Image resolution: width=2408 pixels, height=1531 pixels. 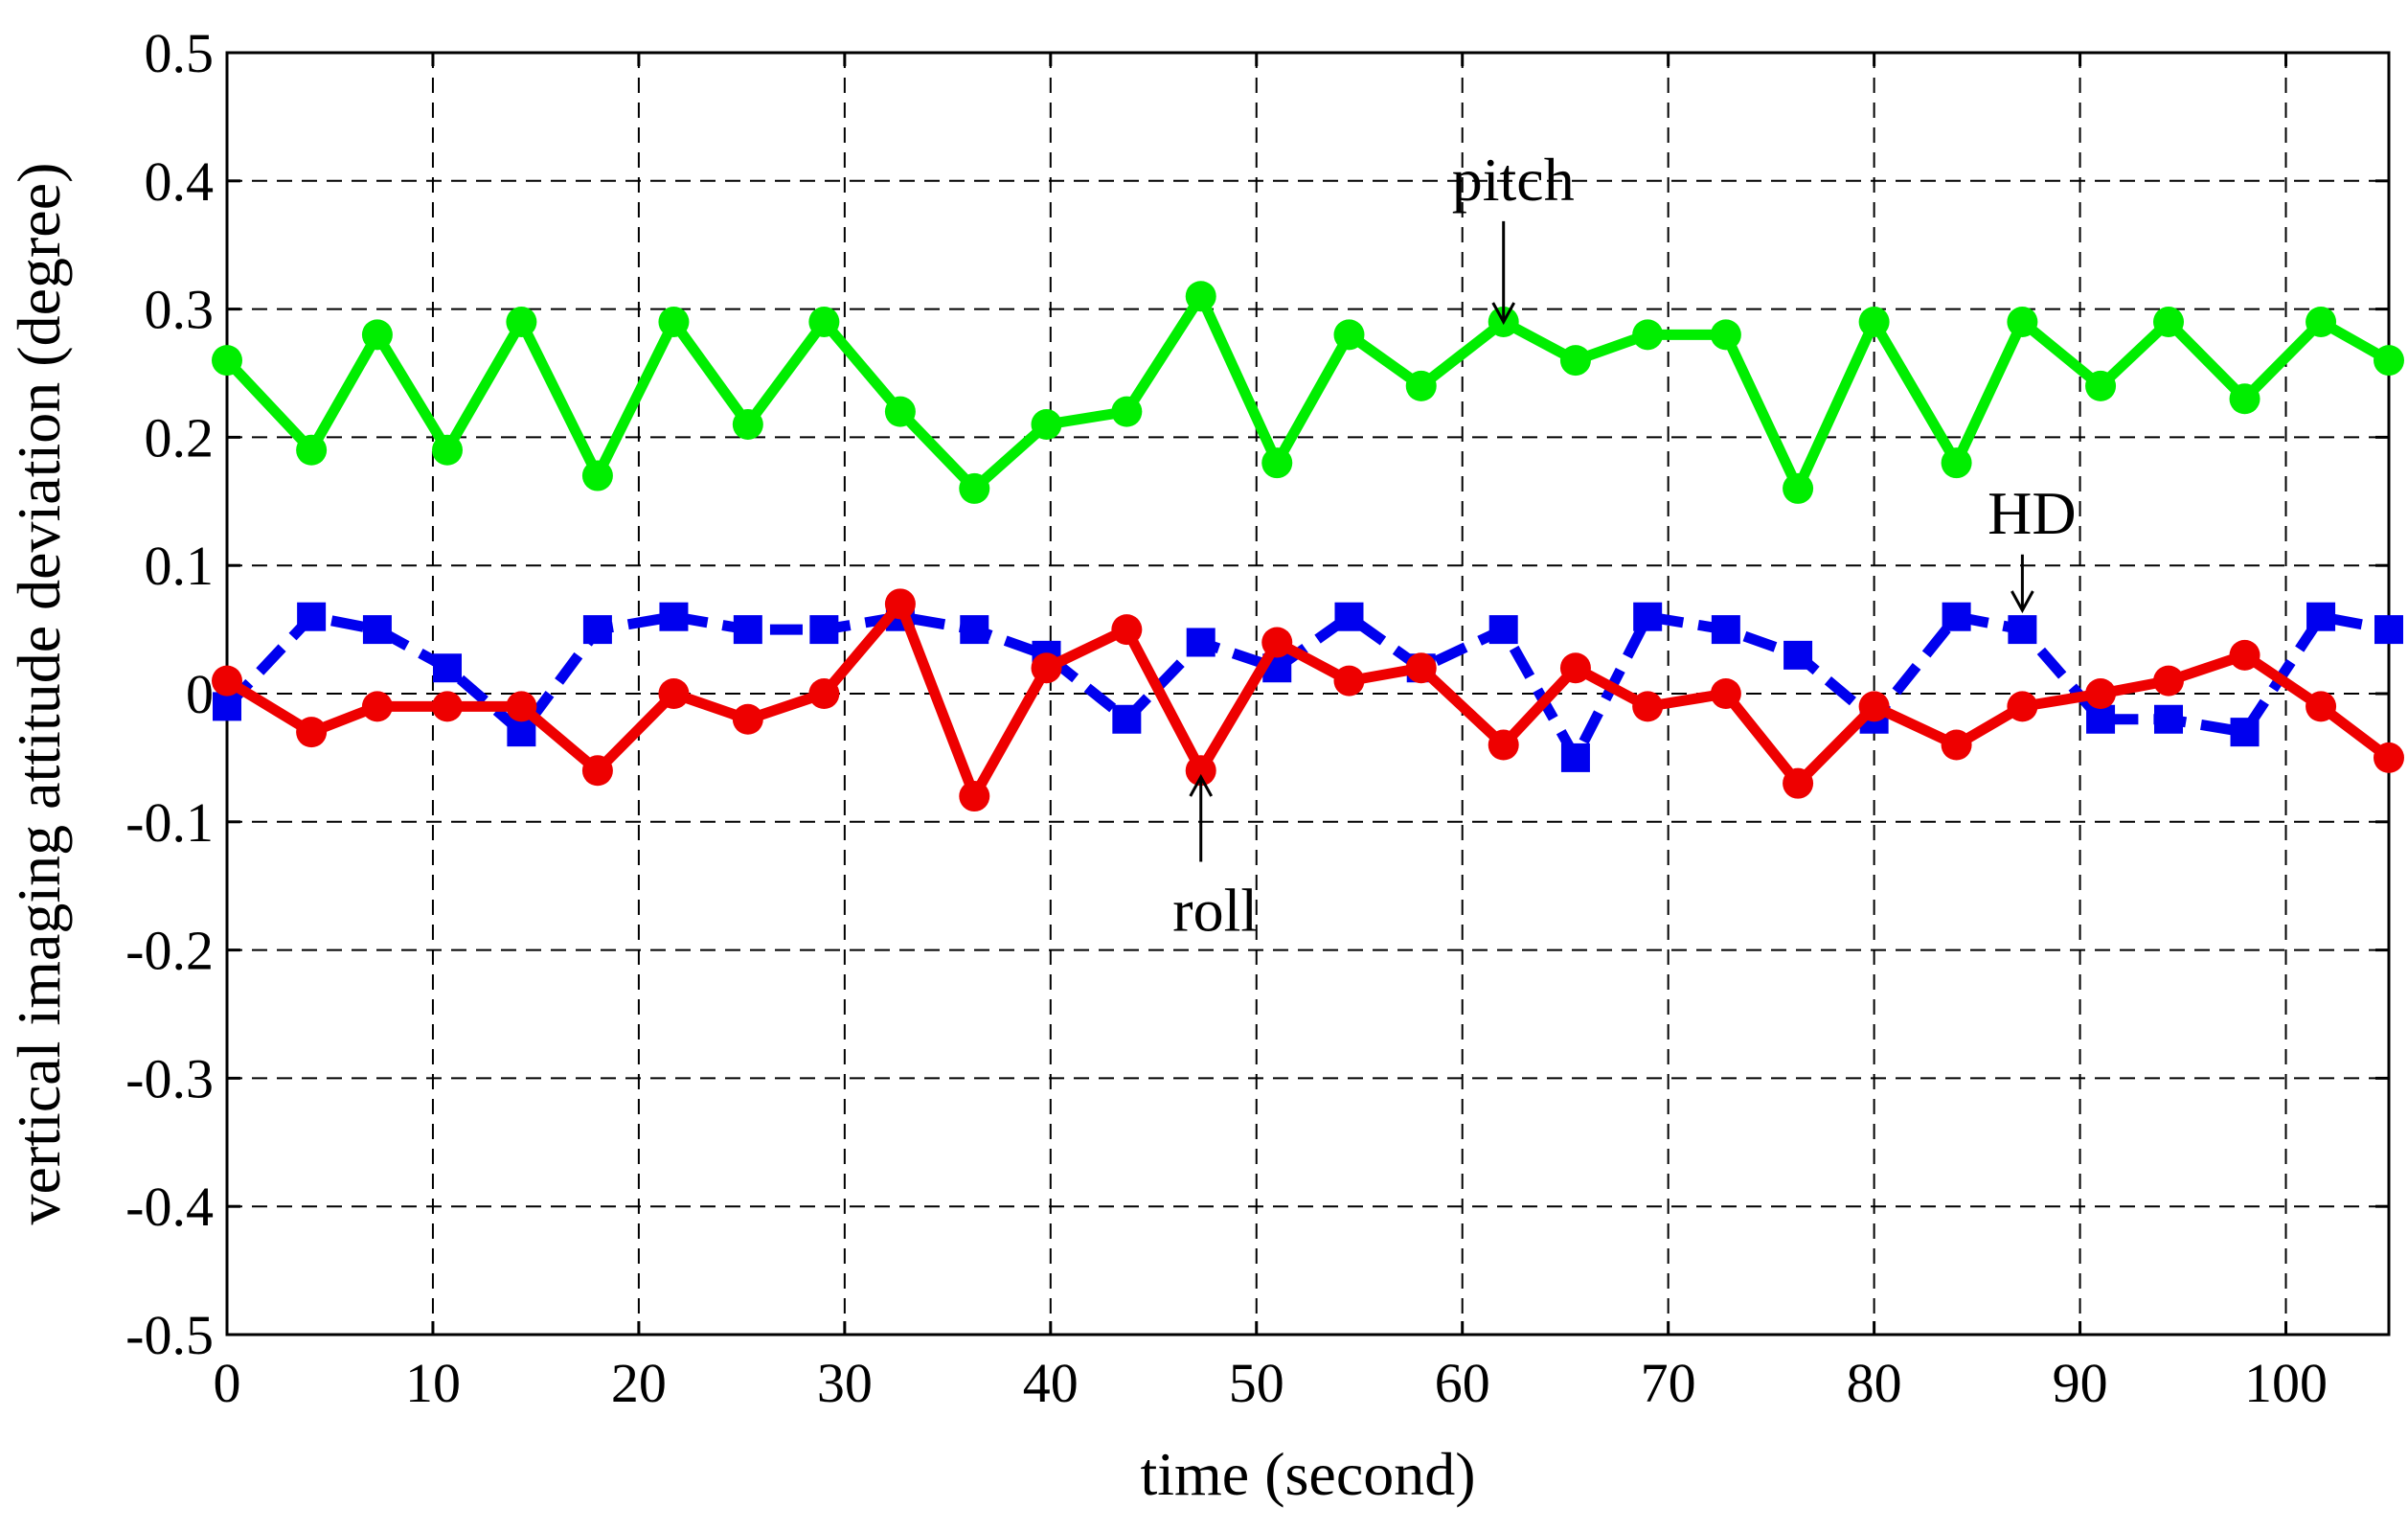 I want to click on y-tick-label: 0.4, so click(x=180, y=181).